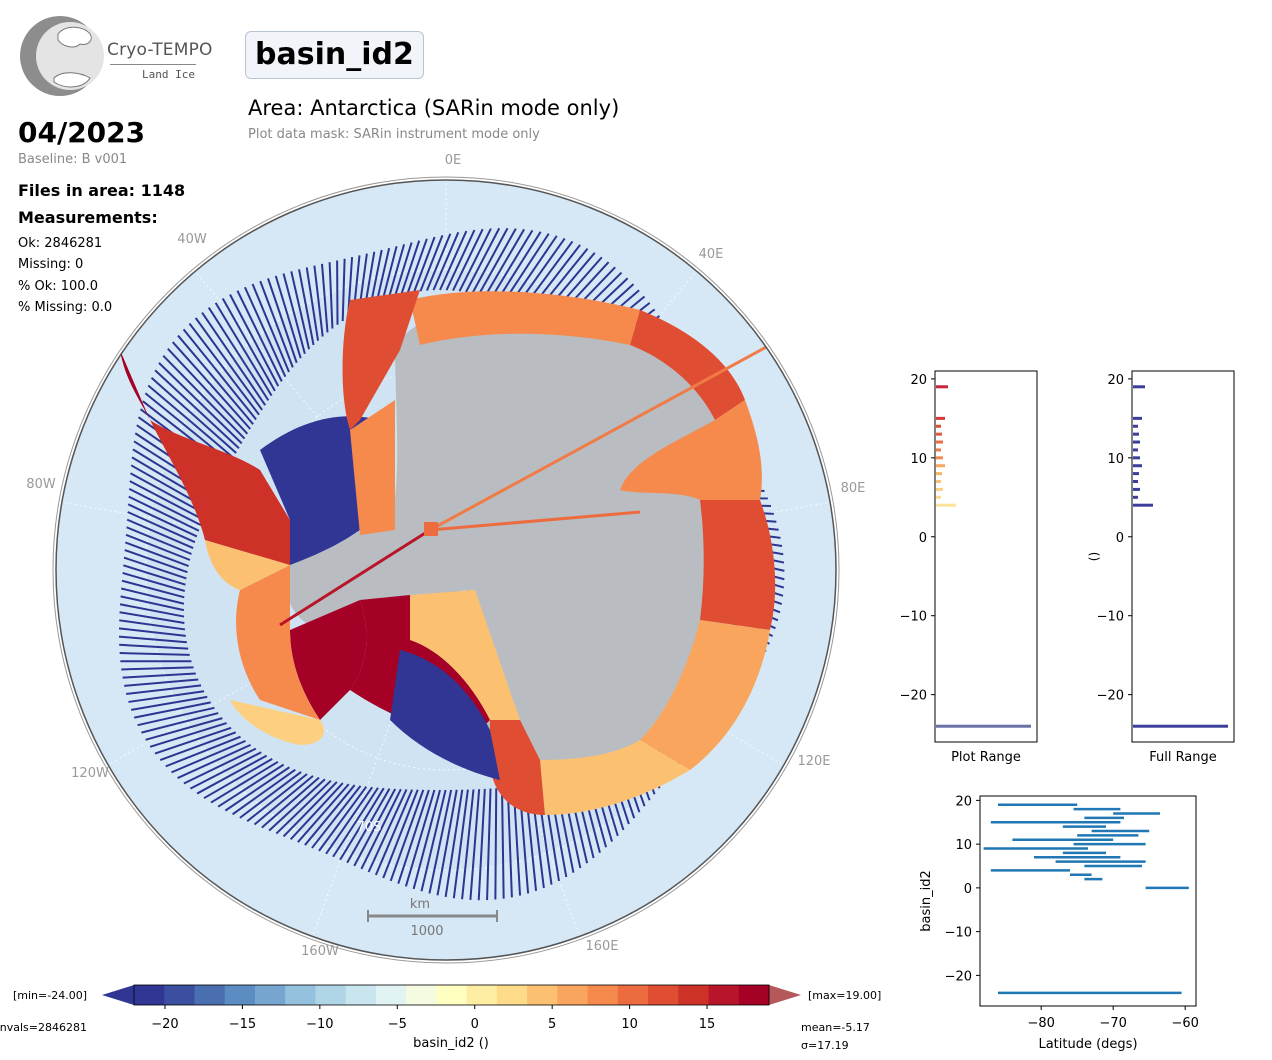 Image resolution: width=1272 pixels, height=1060 pixels. What do you see at coordinates (913, 696) in the screenshot?
I see `y-tick-label-4: −20` at bounding box center [913, 696].